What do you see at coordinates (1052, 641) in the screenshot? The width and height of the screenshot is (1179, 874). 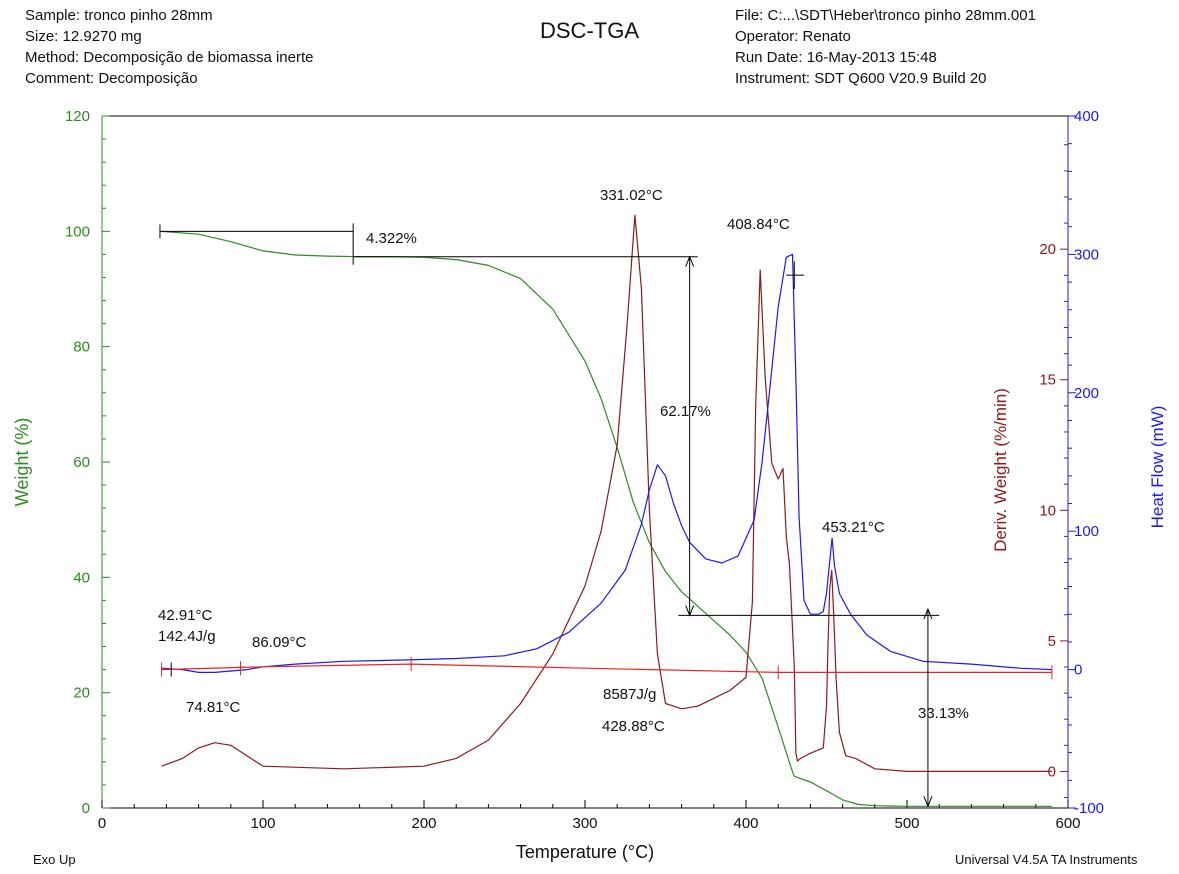 I see `deriv-tick-label: 5` at bounding box center [1052, 641].